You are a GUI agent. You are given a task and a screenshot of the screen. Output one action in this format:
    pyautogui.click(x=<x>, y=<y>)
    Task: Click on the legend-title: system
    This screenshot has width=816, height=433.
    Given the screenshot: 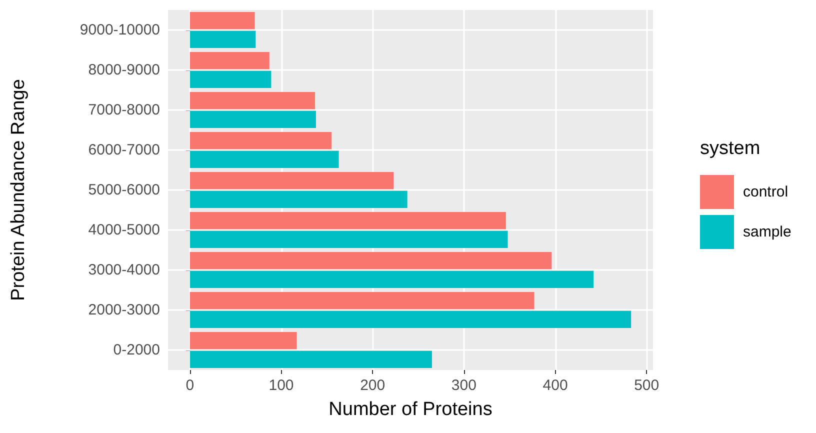 What is the action you would take?
    pyautogui.click(x=730, y=148)
    